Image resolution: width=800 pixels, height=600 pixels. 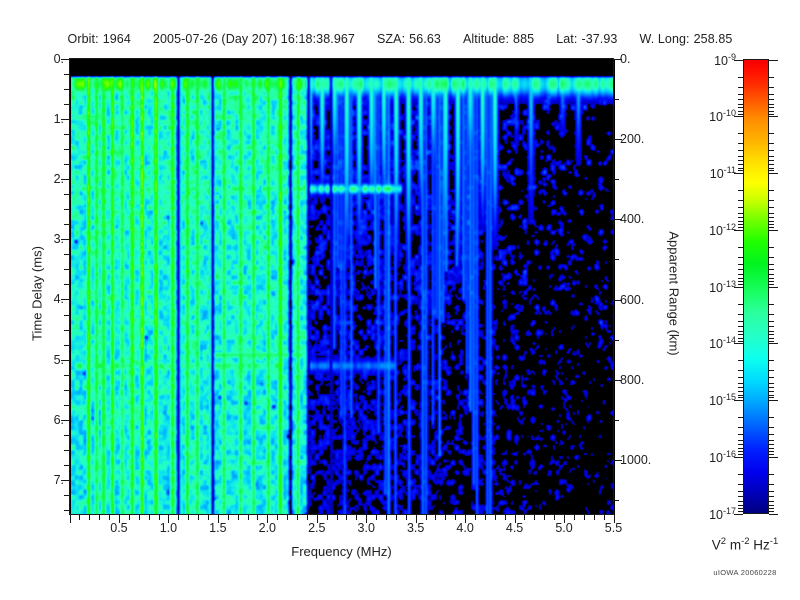 What do you see at coordinates (722, 173) in the screenshot?
I see `colorbar-tick-label: 10-11` at bounding box center [722, 173].